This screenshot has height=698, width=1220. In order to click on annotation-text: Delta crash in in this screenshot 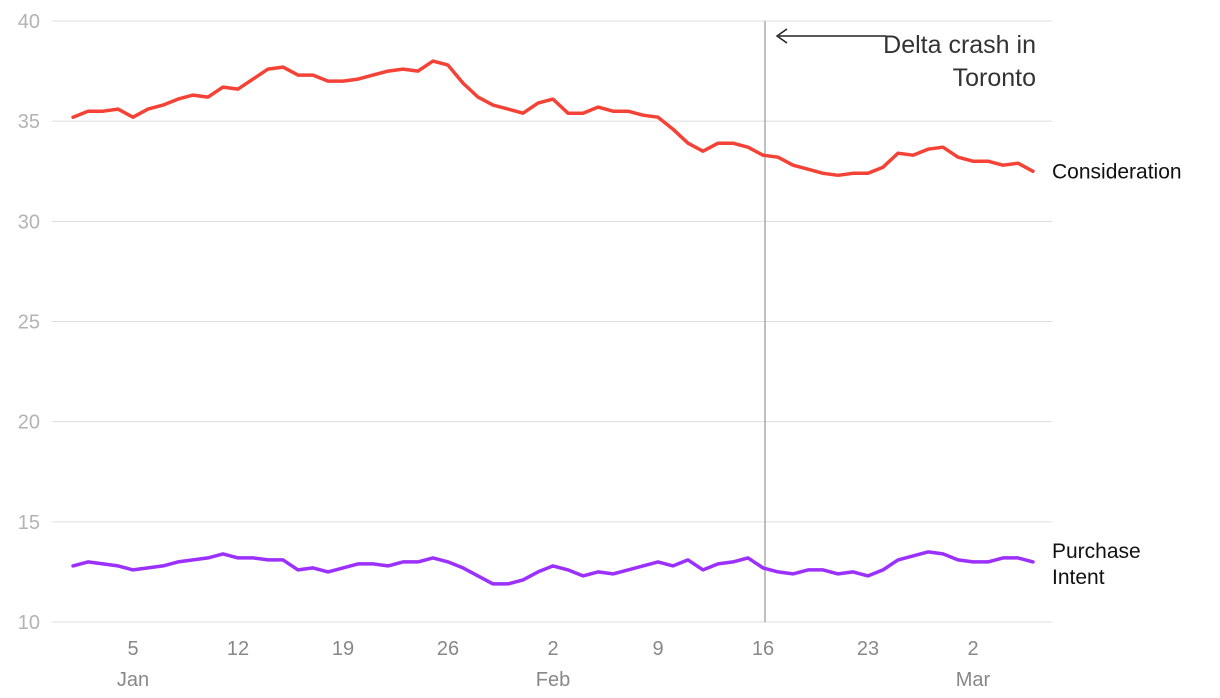, I will do `click(959, 45)`.